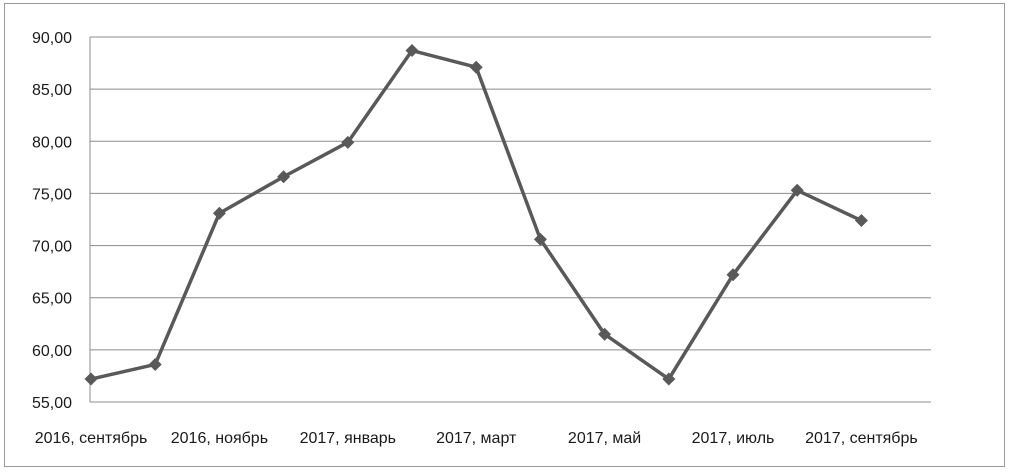  I want to click on y-tick-label: 70,00, so click(52, 247).